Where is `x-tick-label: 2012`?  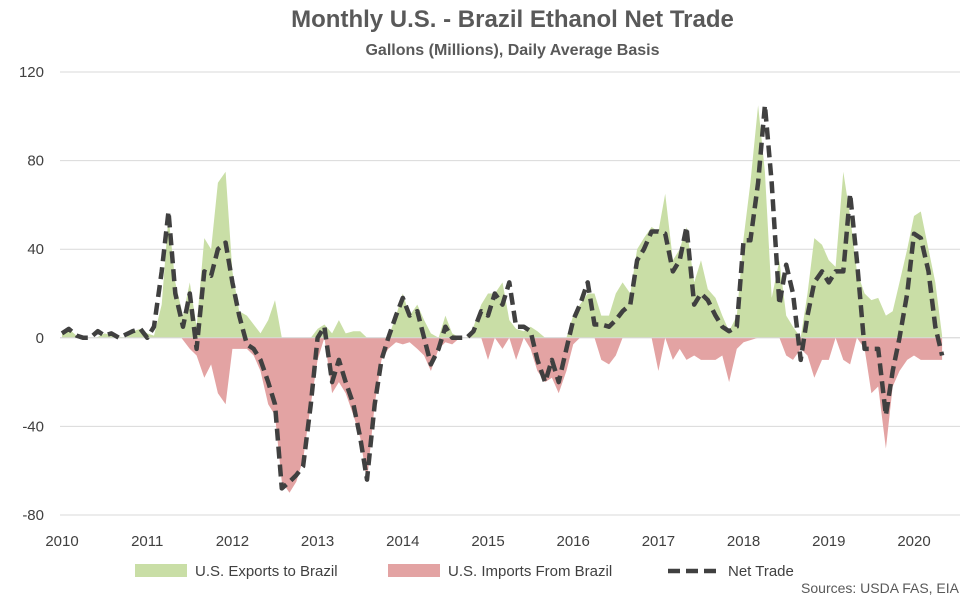 x-tick-label: 2012 is located at coordinates (232, 541).